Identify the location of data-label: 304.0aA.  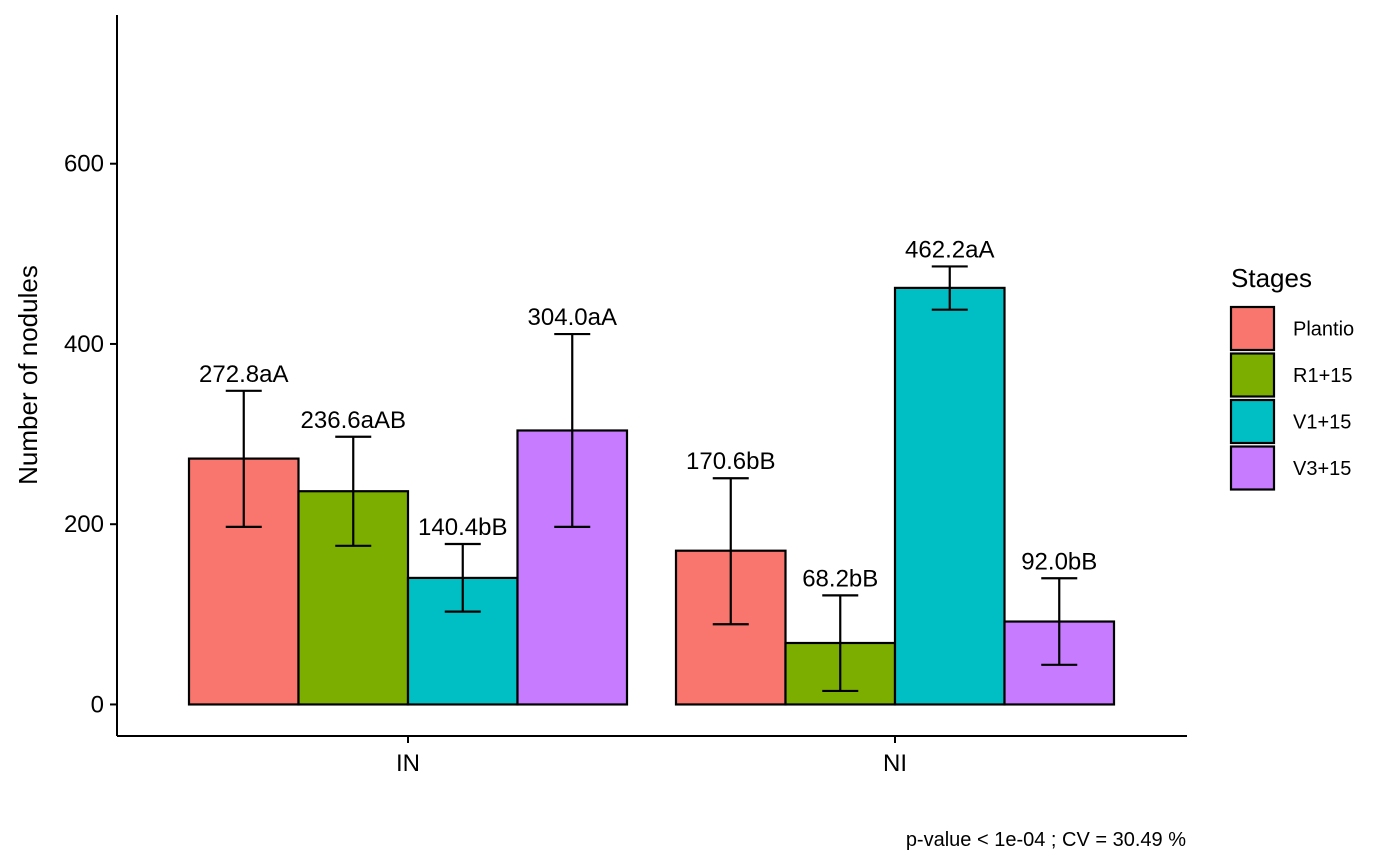
(572, 317).